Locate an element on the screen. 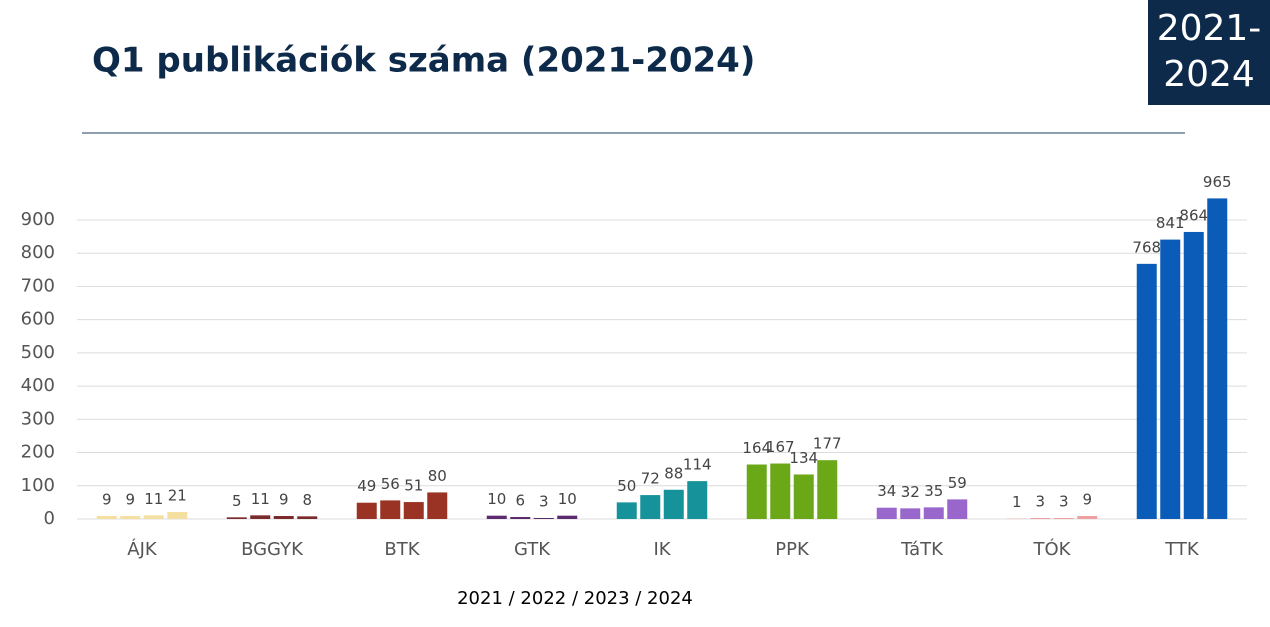  value-label: 88 is located at coordinates (673, 473).